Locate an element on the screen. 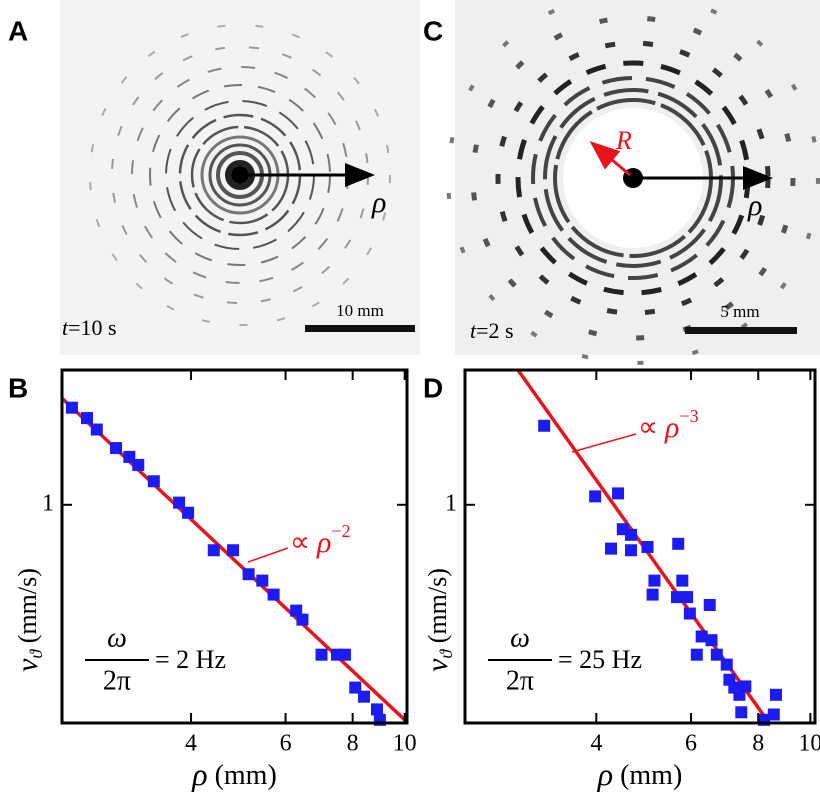 The height and width of the screenshot is (796, 820). annotation: ∝ ρ−3 is located at coordinates (668, 425).